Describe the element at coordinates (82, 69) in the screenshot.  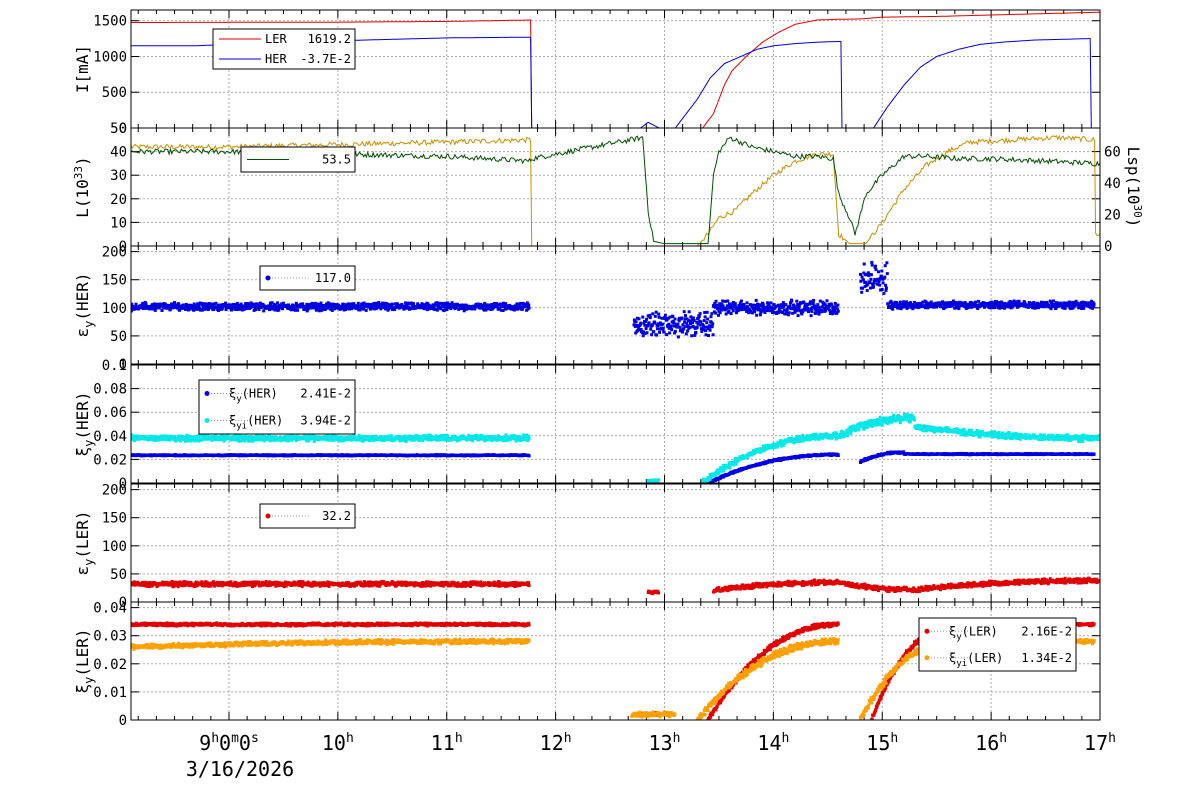
I see `y-axis-label: I[mA]` at that location.